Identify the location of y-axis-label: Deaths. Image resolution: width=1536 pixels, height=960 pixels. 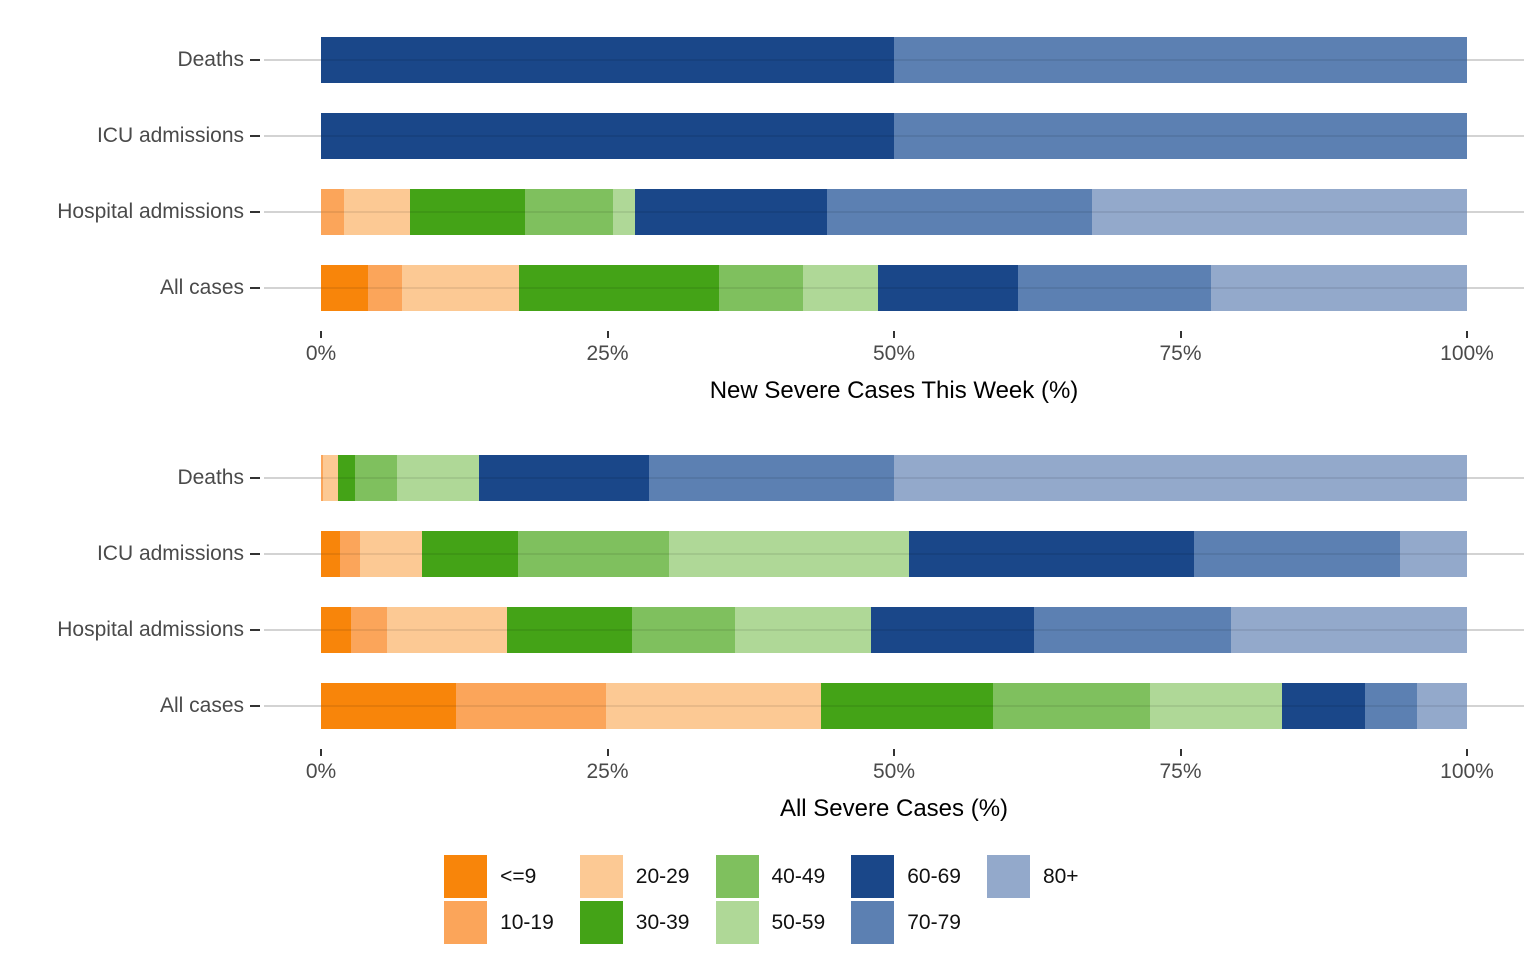
(210, 60).